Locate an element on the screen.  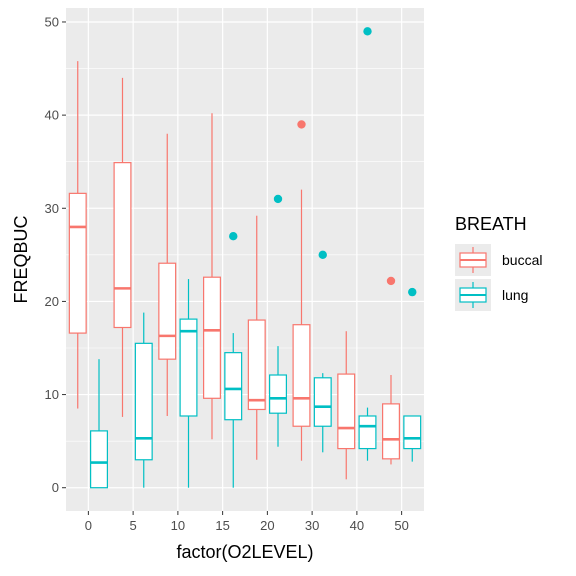
x-tick-label: 50 is located at coordinates (401, 525).